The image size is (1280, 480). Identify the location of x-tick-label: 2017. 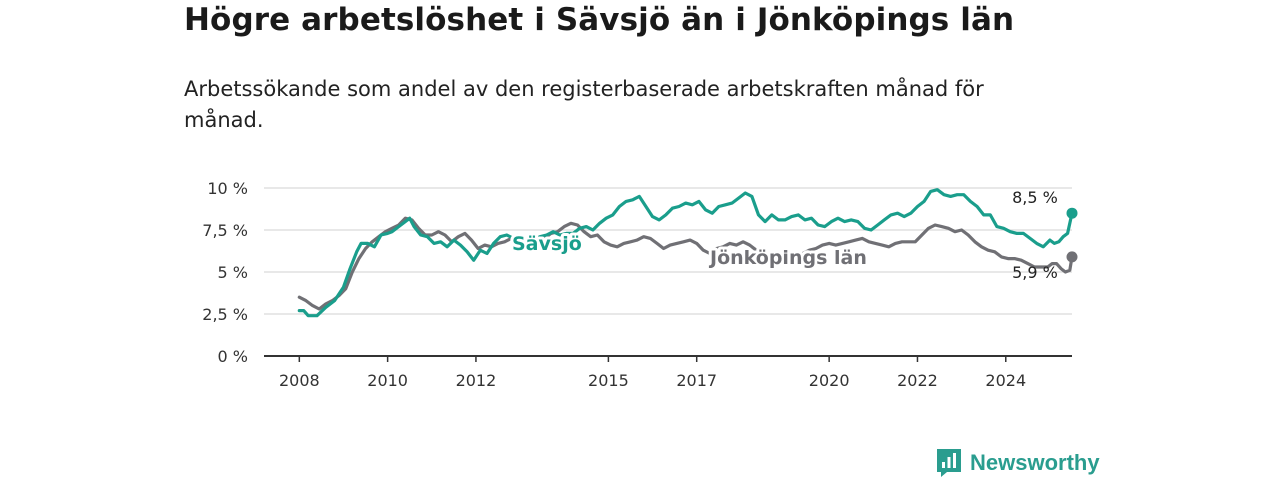
(696, 380).